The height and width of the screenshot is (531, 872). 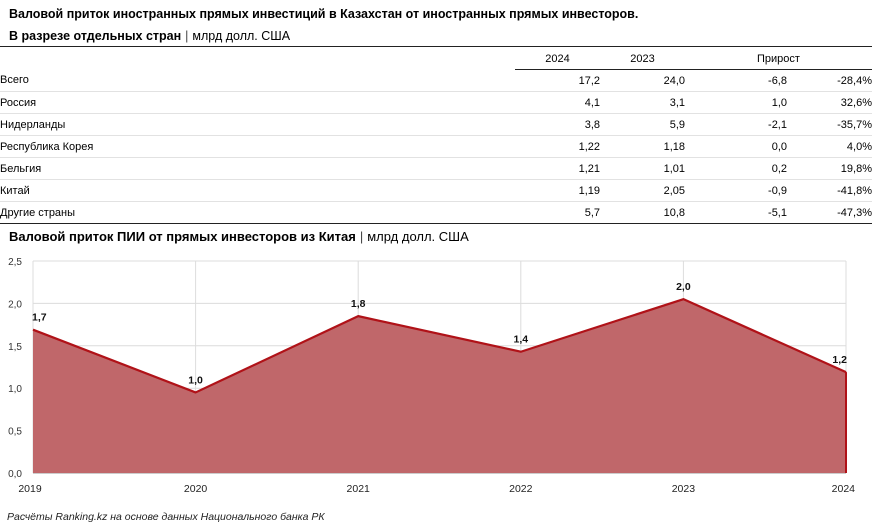 I want to click on row-growth-abs: 0,0, so click(x=736, y=146).